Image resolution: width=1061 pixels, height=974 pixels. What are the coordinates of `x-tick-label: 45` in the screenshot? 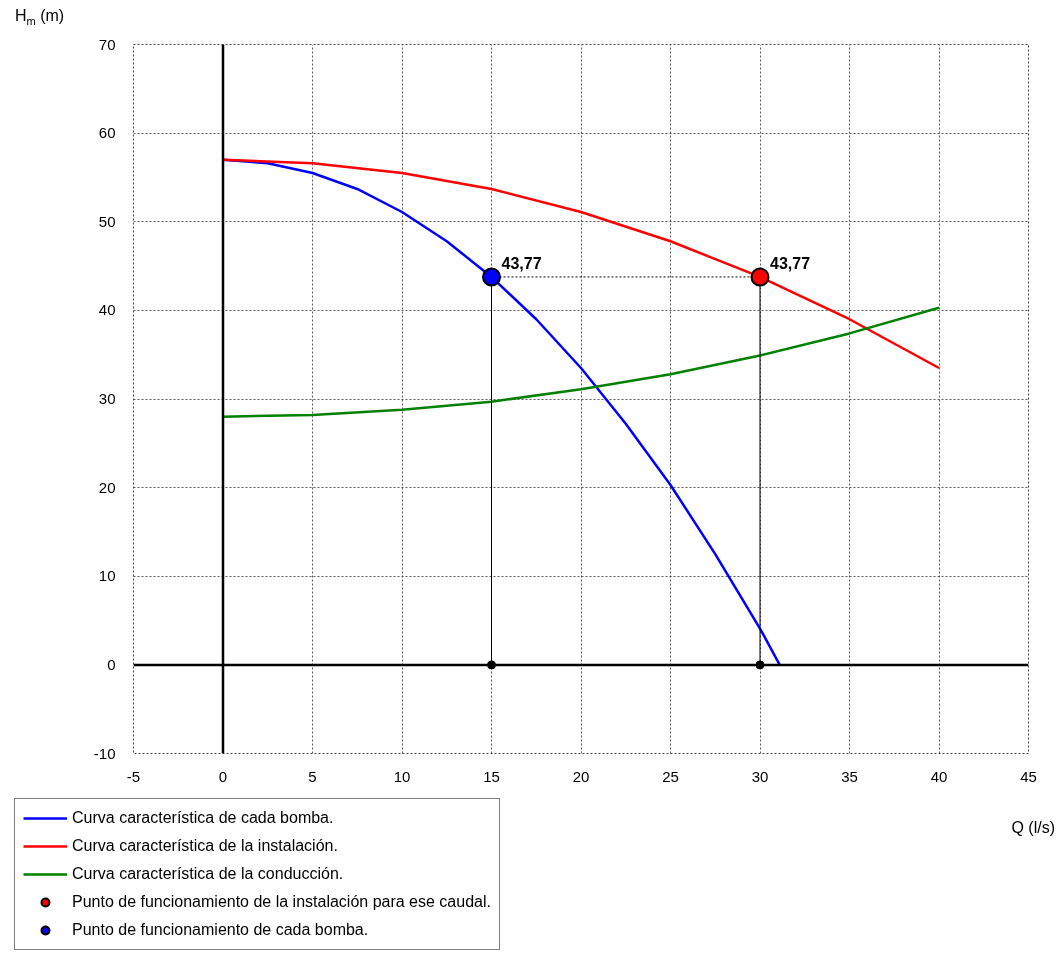 It's located at (1028, 776).